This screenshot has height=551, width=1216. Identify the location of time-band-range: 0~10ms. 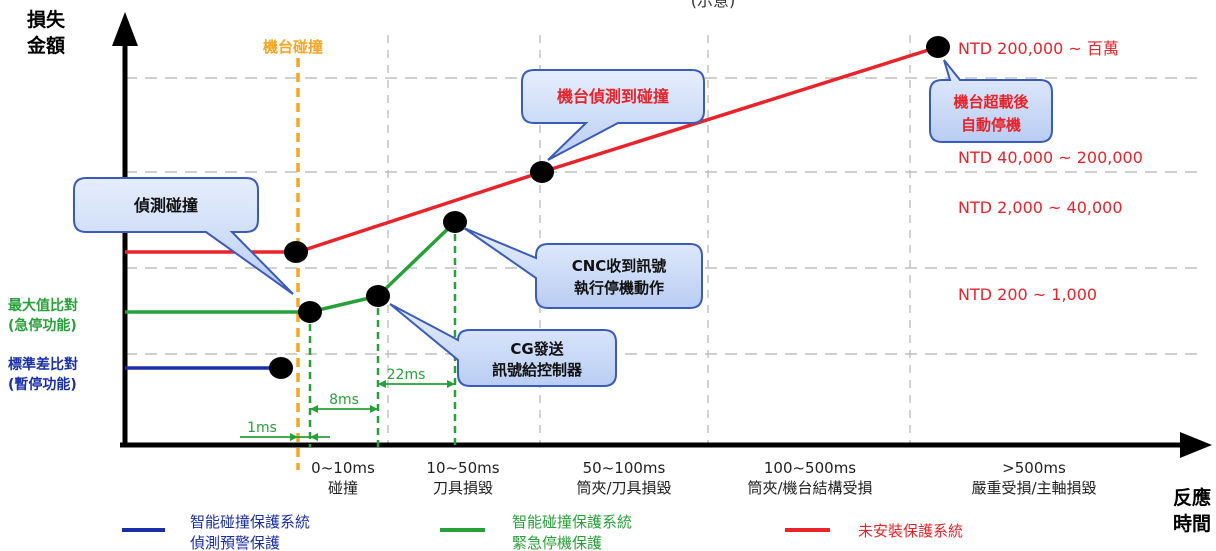
(343, 468).